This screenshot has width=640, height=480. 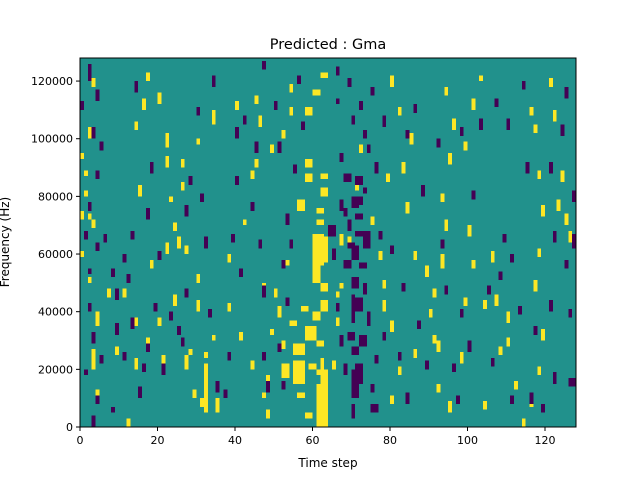 I want to click on y-tick-label: 40000, so click(x=55, y=312).